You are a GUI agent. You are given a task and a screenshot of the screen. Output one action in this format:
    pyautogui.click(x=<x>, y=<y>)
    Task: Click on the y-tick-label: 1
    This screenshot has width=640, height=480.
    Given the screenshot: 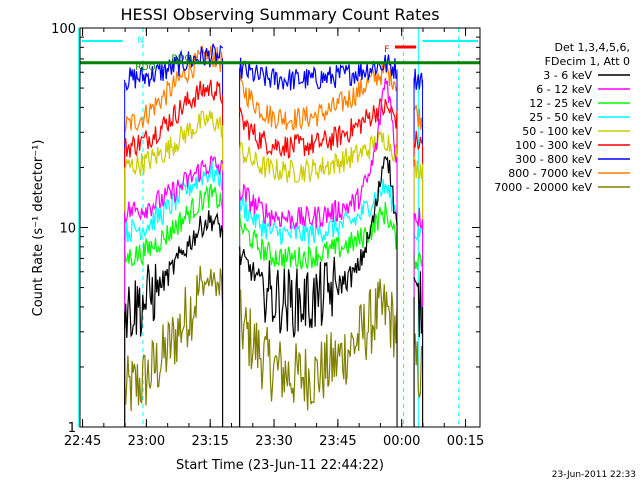 What is the action you would take?
    pyautogui.click(x=72, y=428)
    